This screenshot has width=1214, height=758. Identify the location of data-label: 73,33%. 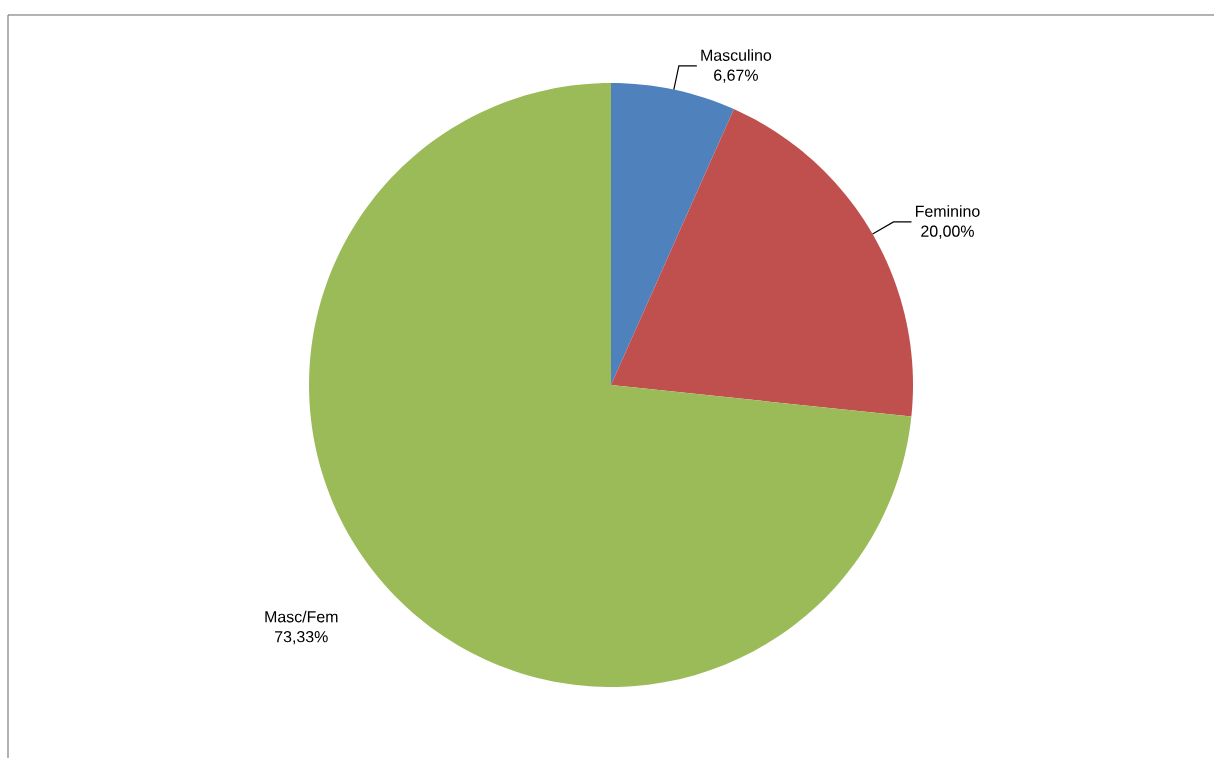
(301, 638).